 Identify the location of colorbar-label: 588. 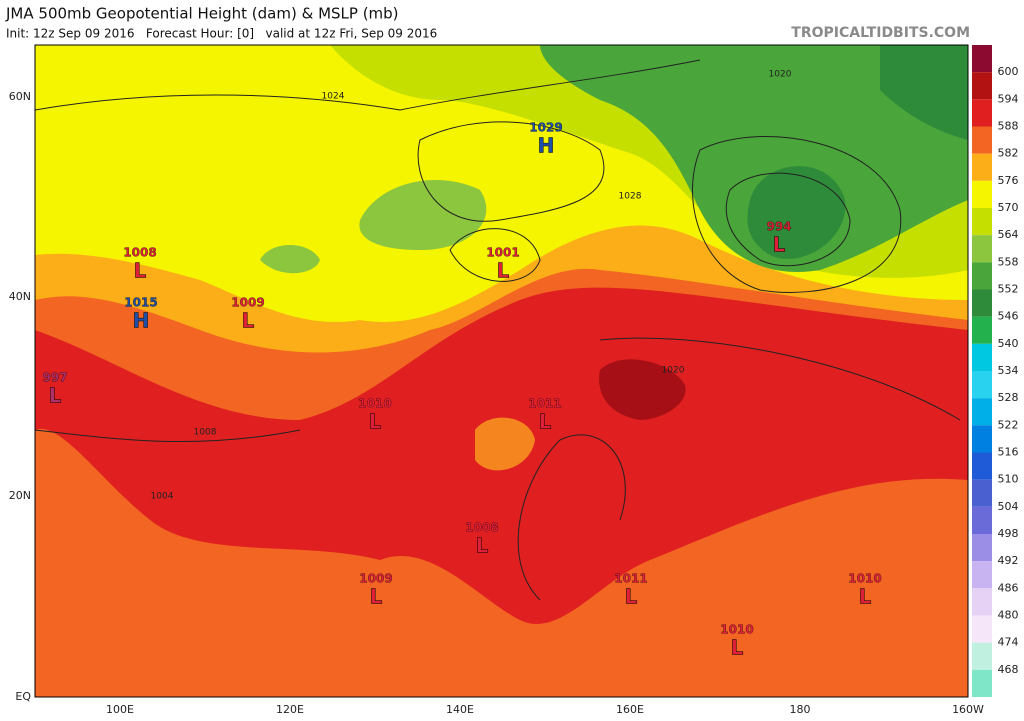
(1008, 126).